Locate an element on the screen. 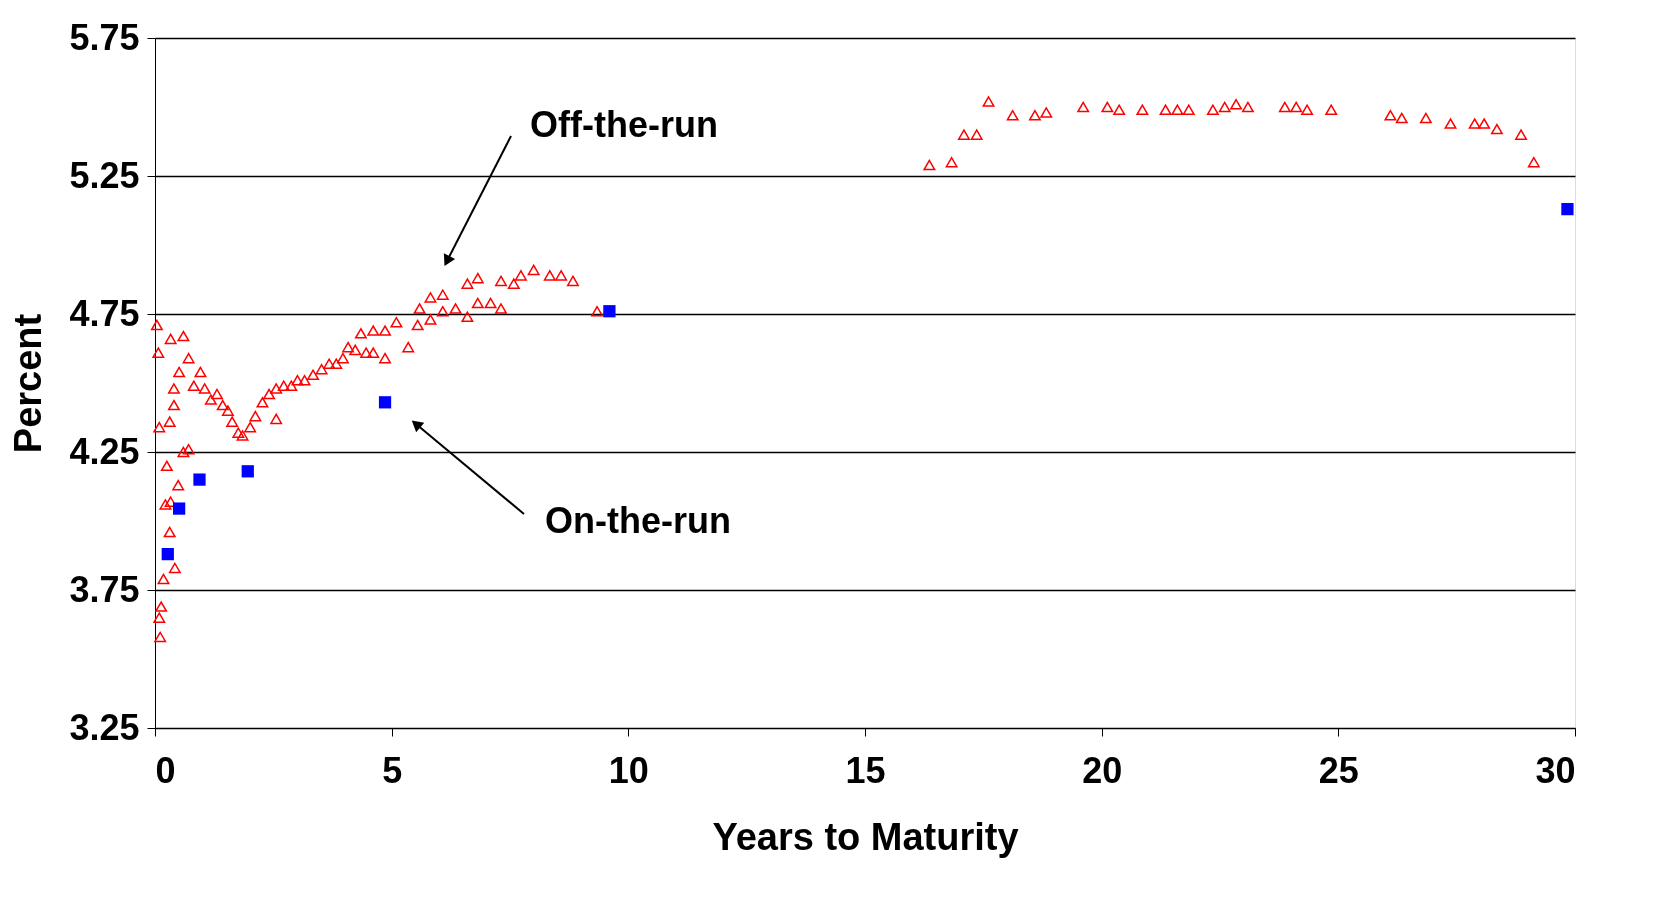  y-axis-title: Percent is located at coordinates (28, 383).